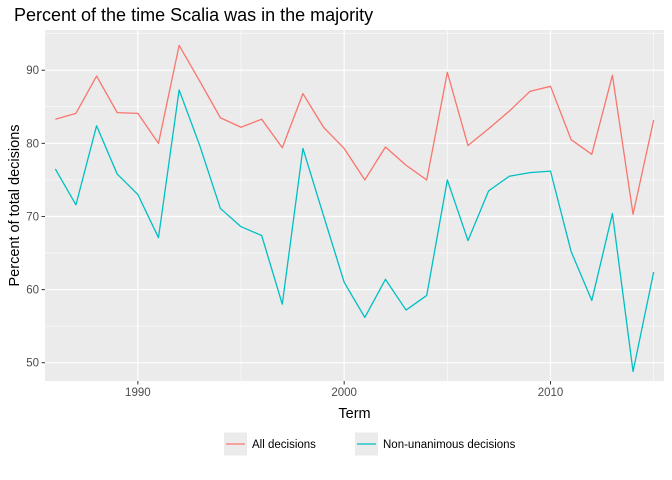 The image size is (672, 480). I want to click on y-tick-label: 90, so click(32, 71).